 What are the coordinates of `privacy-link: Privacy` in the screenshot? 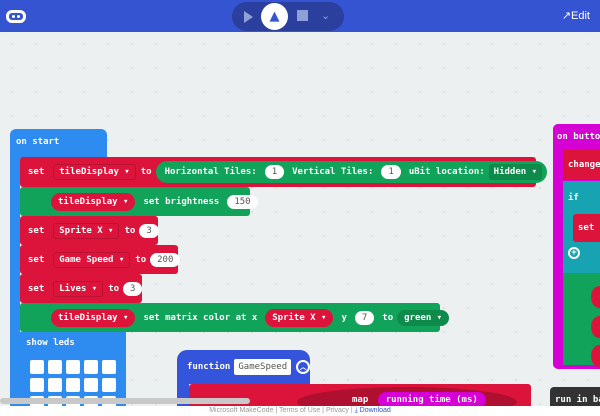 It's located at (337, 410).